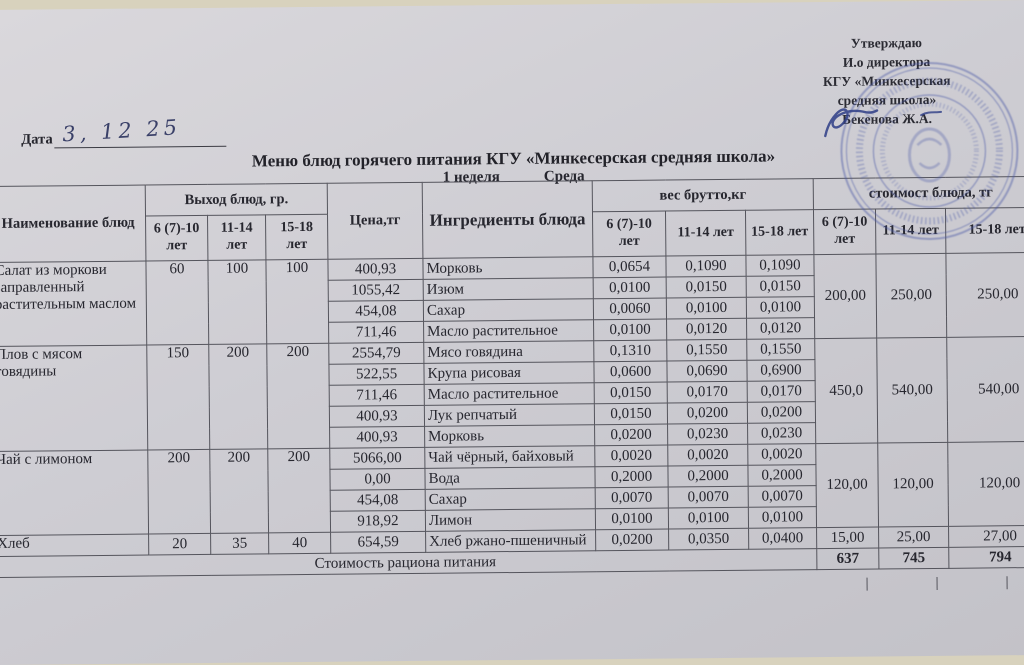  What do you see at coordinates (781, 370) in the screenshot?
I see `weight-cell: 0,6900` at bounding box center [781, 370].